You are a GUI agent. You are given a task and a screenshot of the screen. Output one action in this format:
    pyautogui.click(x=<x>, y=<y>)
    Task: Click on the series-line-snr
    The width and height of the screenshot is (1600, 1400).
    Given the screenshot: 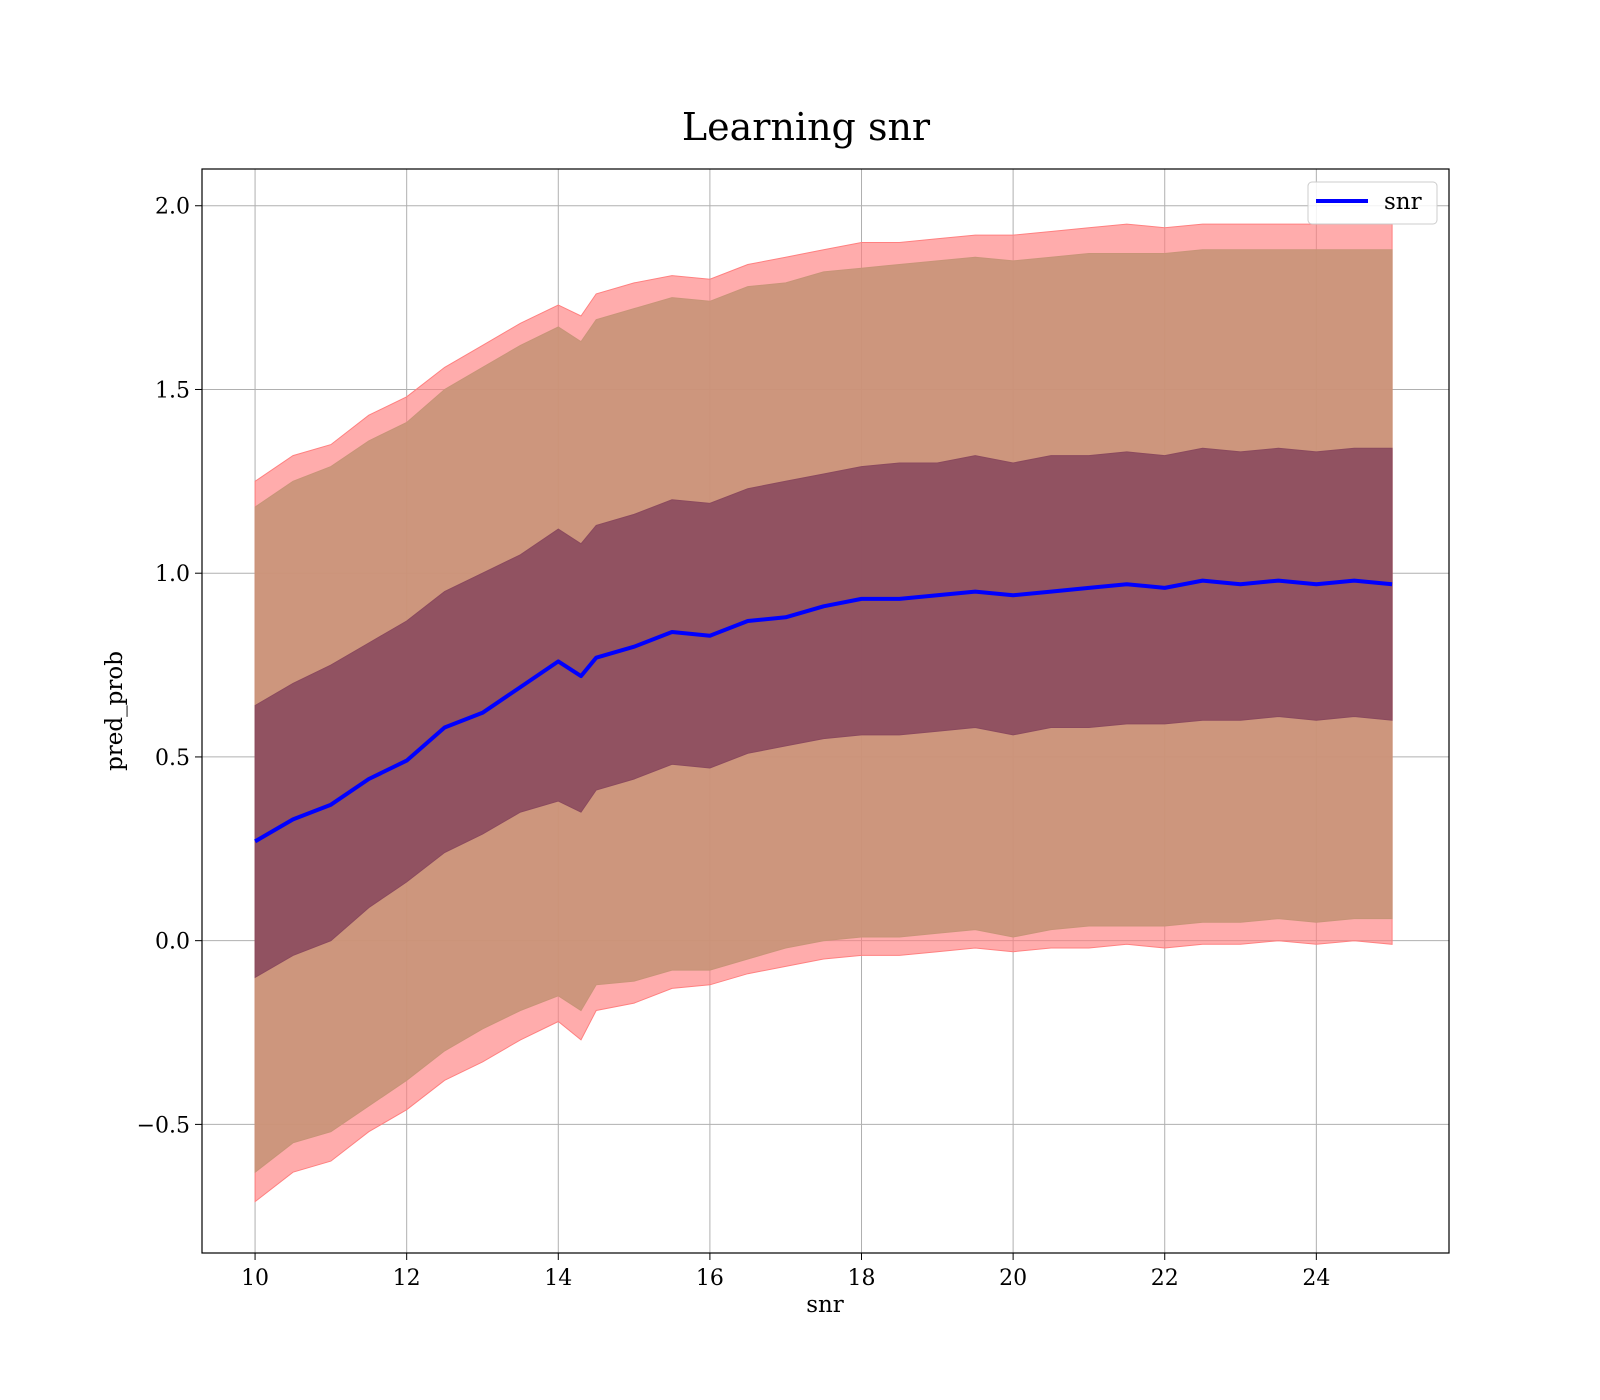 What is the action you would take?
    pyautogui.click(x=823, y=711)
    